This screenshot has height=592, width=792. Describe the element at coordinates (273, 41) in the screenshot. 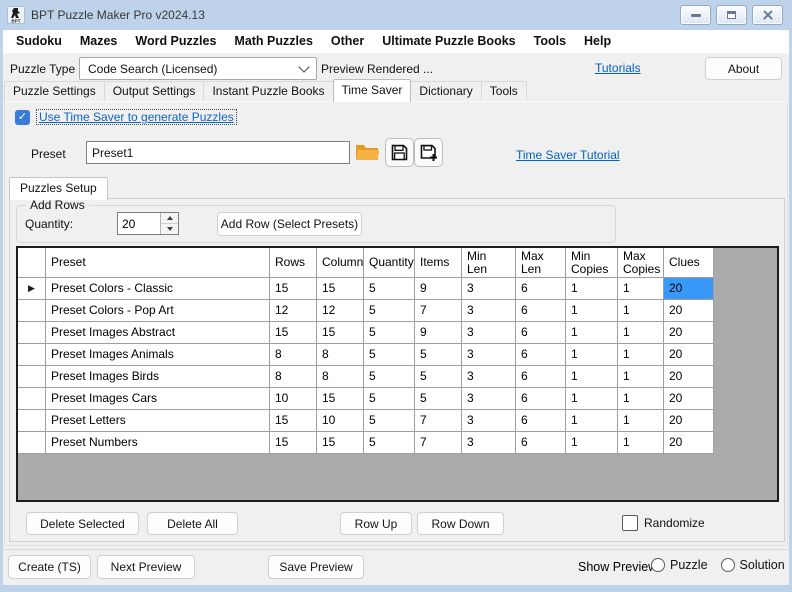

I see `menu-item-math-puzzles: Math Puzzles` at that location.